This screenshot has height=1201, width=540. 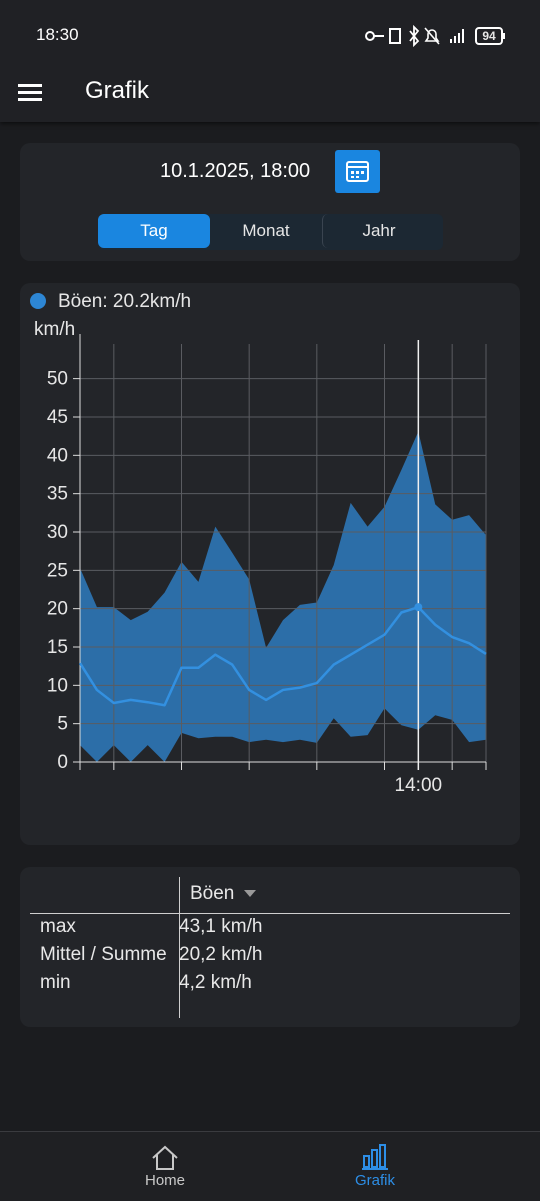 I want to click on status-time: 18:30, so click(x=57, y=34).